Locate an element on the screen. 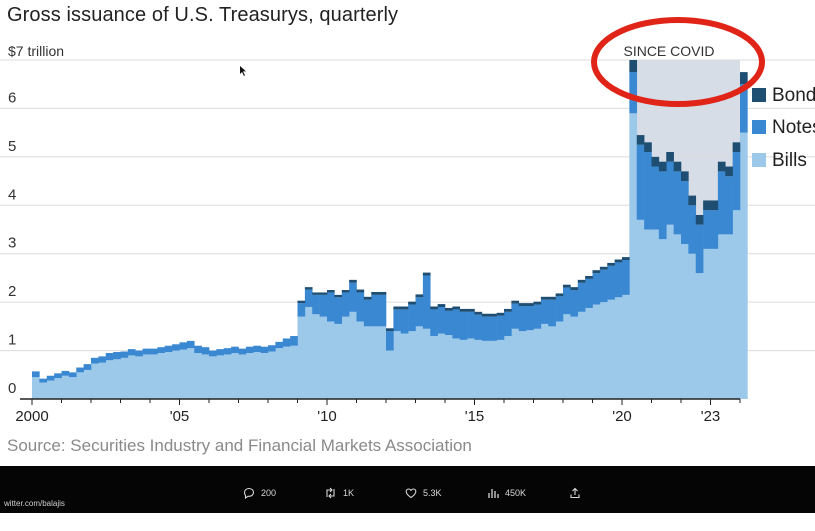 The height and width of the screenshot is (531, 815). bills-q89 is located at coordinates (692, 326).